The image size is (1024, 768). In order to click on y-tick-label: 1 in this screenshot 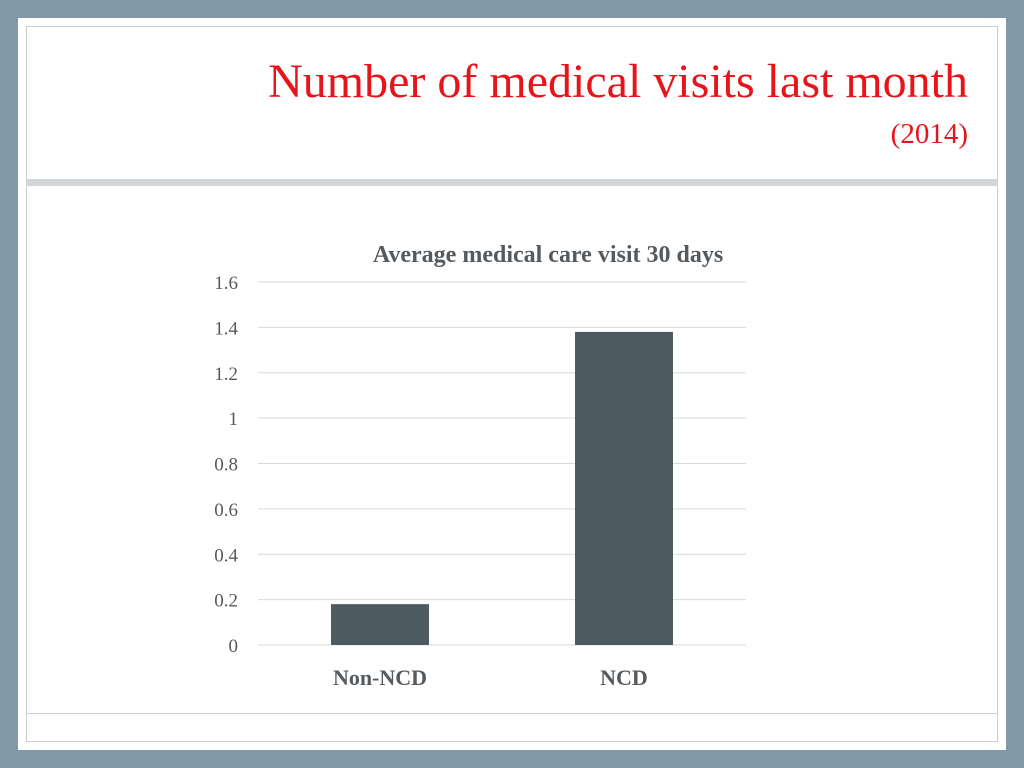, I will do `click(234, 419)`.